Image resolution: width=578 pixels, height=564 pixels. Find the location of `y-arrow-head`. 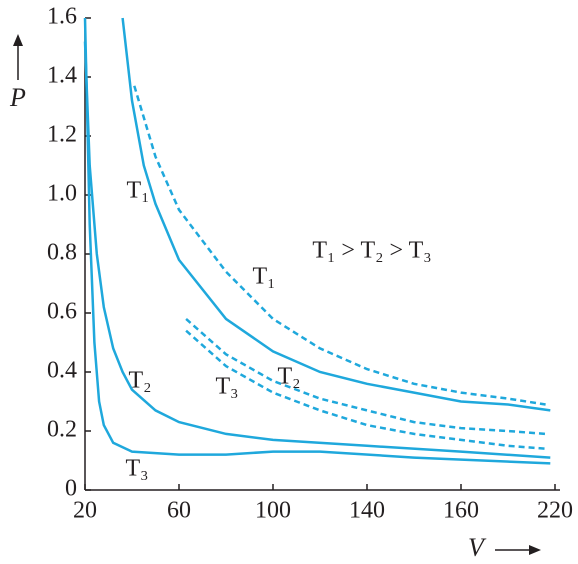

y-arrow-head is located at coordinates (18, 40).